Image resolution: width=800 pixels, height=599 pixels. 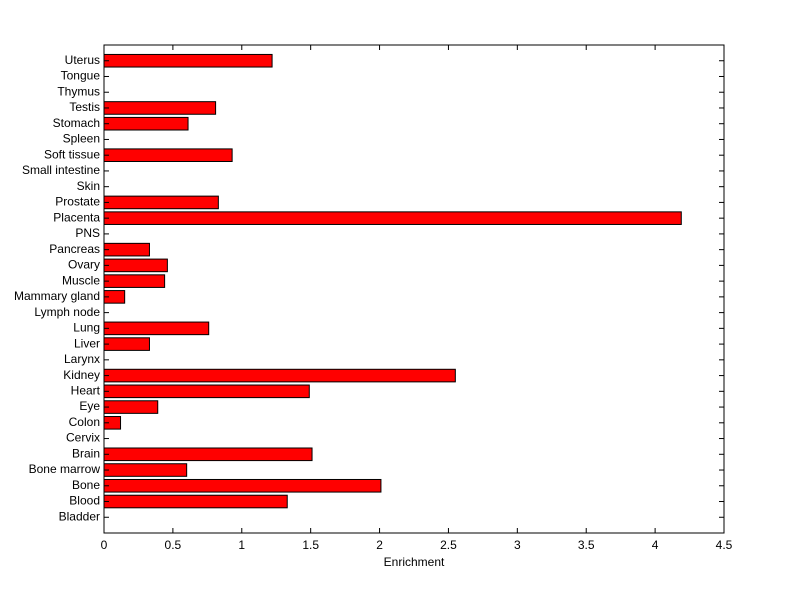 I want to click on y-tick-label: Larynx, so click(x=82, y=359).